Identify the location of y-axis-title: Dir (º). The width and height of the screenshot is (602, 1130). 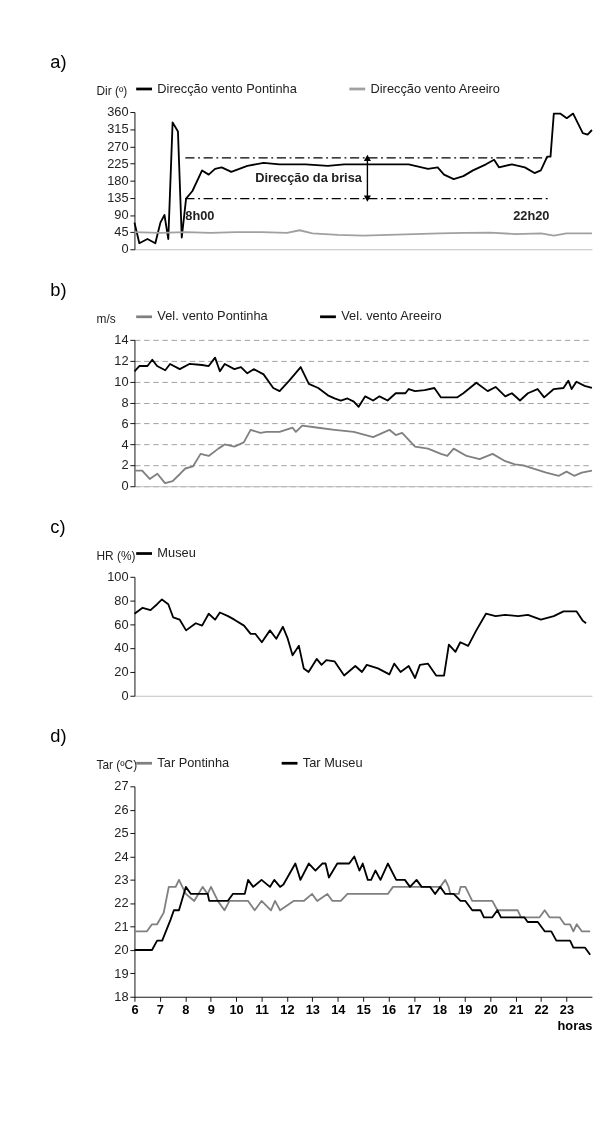
(112, 91).